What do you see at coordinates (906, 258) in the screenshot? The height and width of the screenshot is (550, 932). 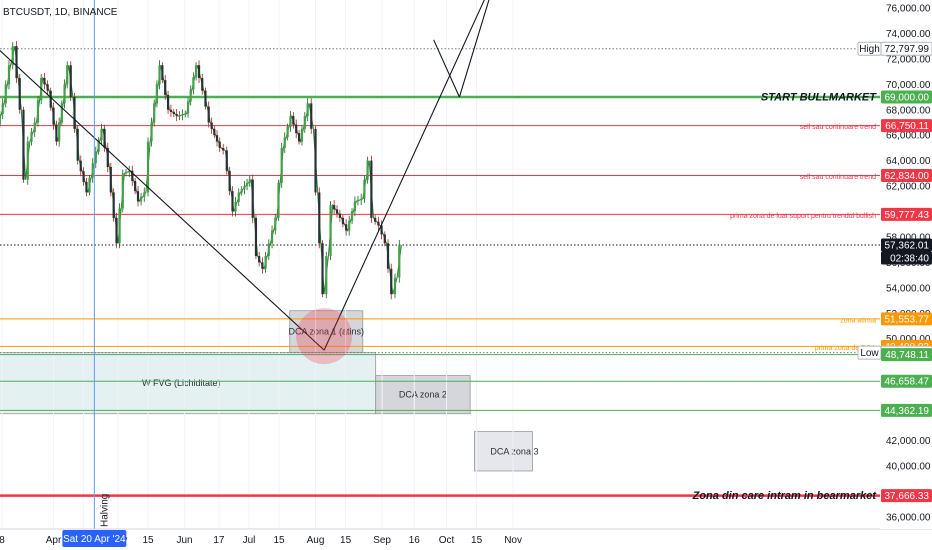 I see `countdown-tag` at bounding box center [906, 258].